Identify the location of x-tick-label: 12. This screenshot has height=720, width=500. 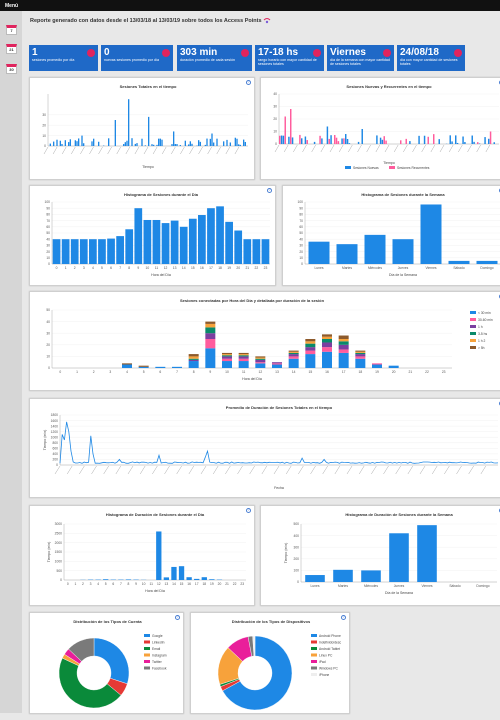
(260, 372).